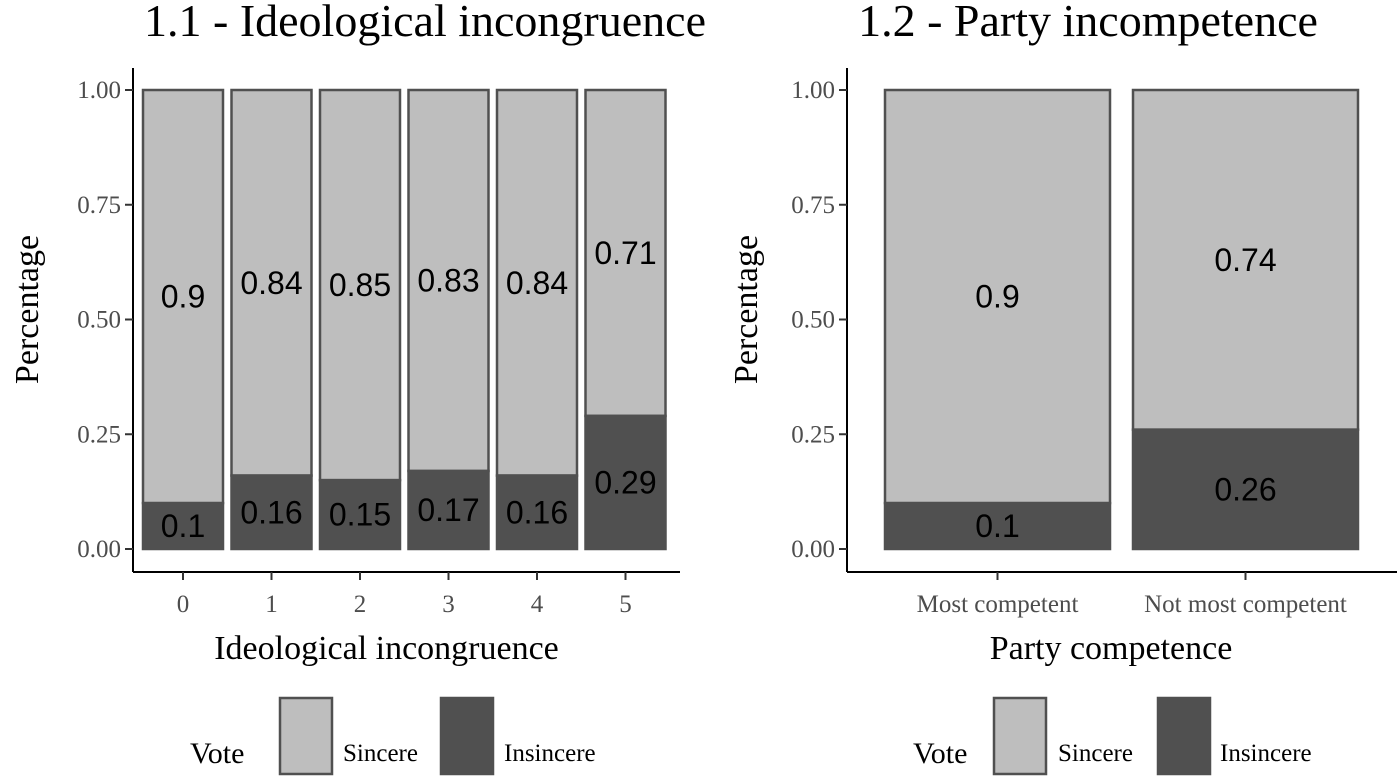 The image size is (1400, 783). What do you see at coordinates (271, 604) in the screenshot?
I see `x-tick-label: 1` at bounding box center [271, 604].